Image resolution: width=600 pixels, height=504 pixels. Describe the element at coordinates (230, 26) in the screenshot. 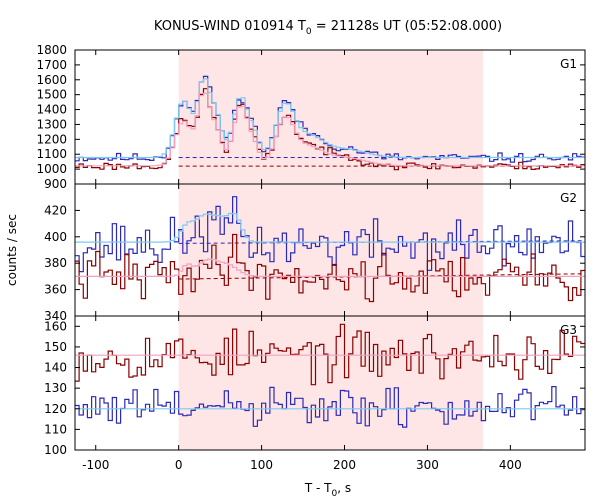

I see `chart-title-main: KONUS-WIND 010914 T` at that location.